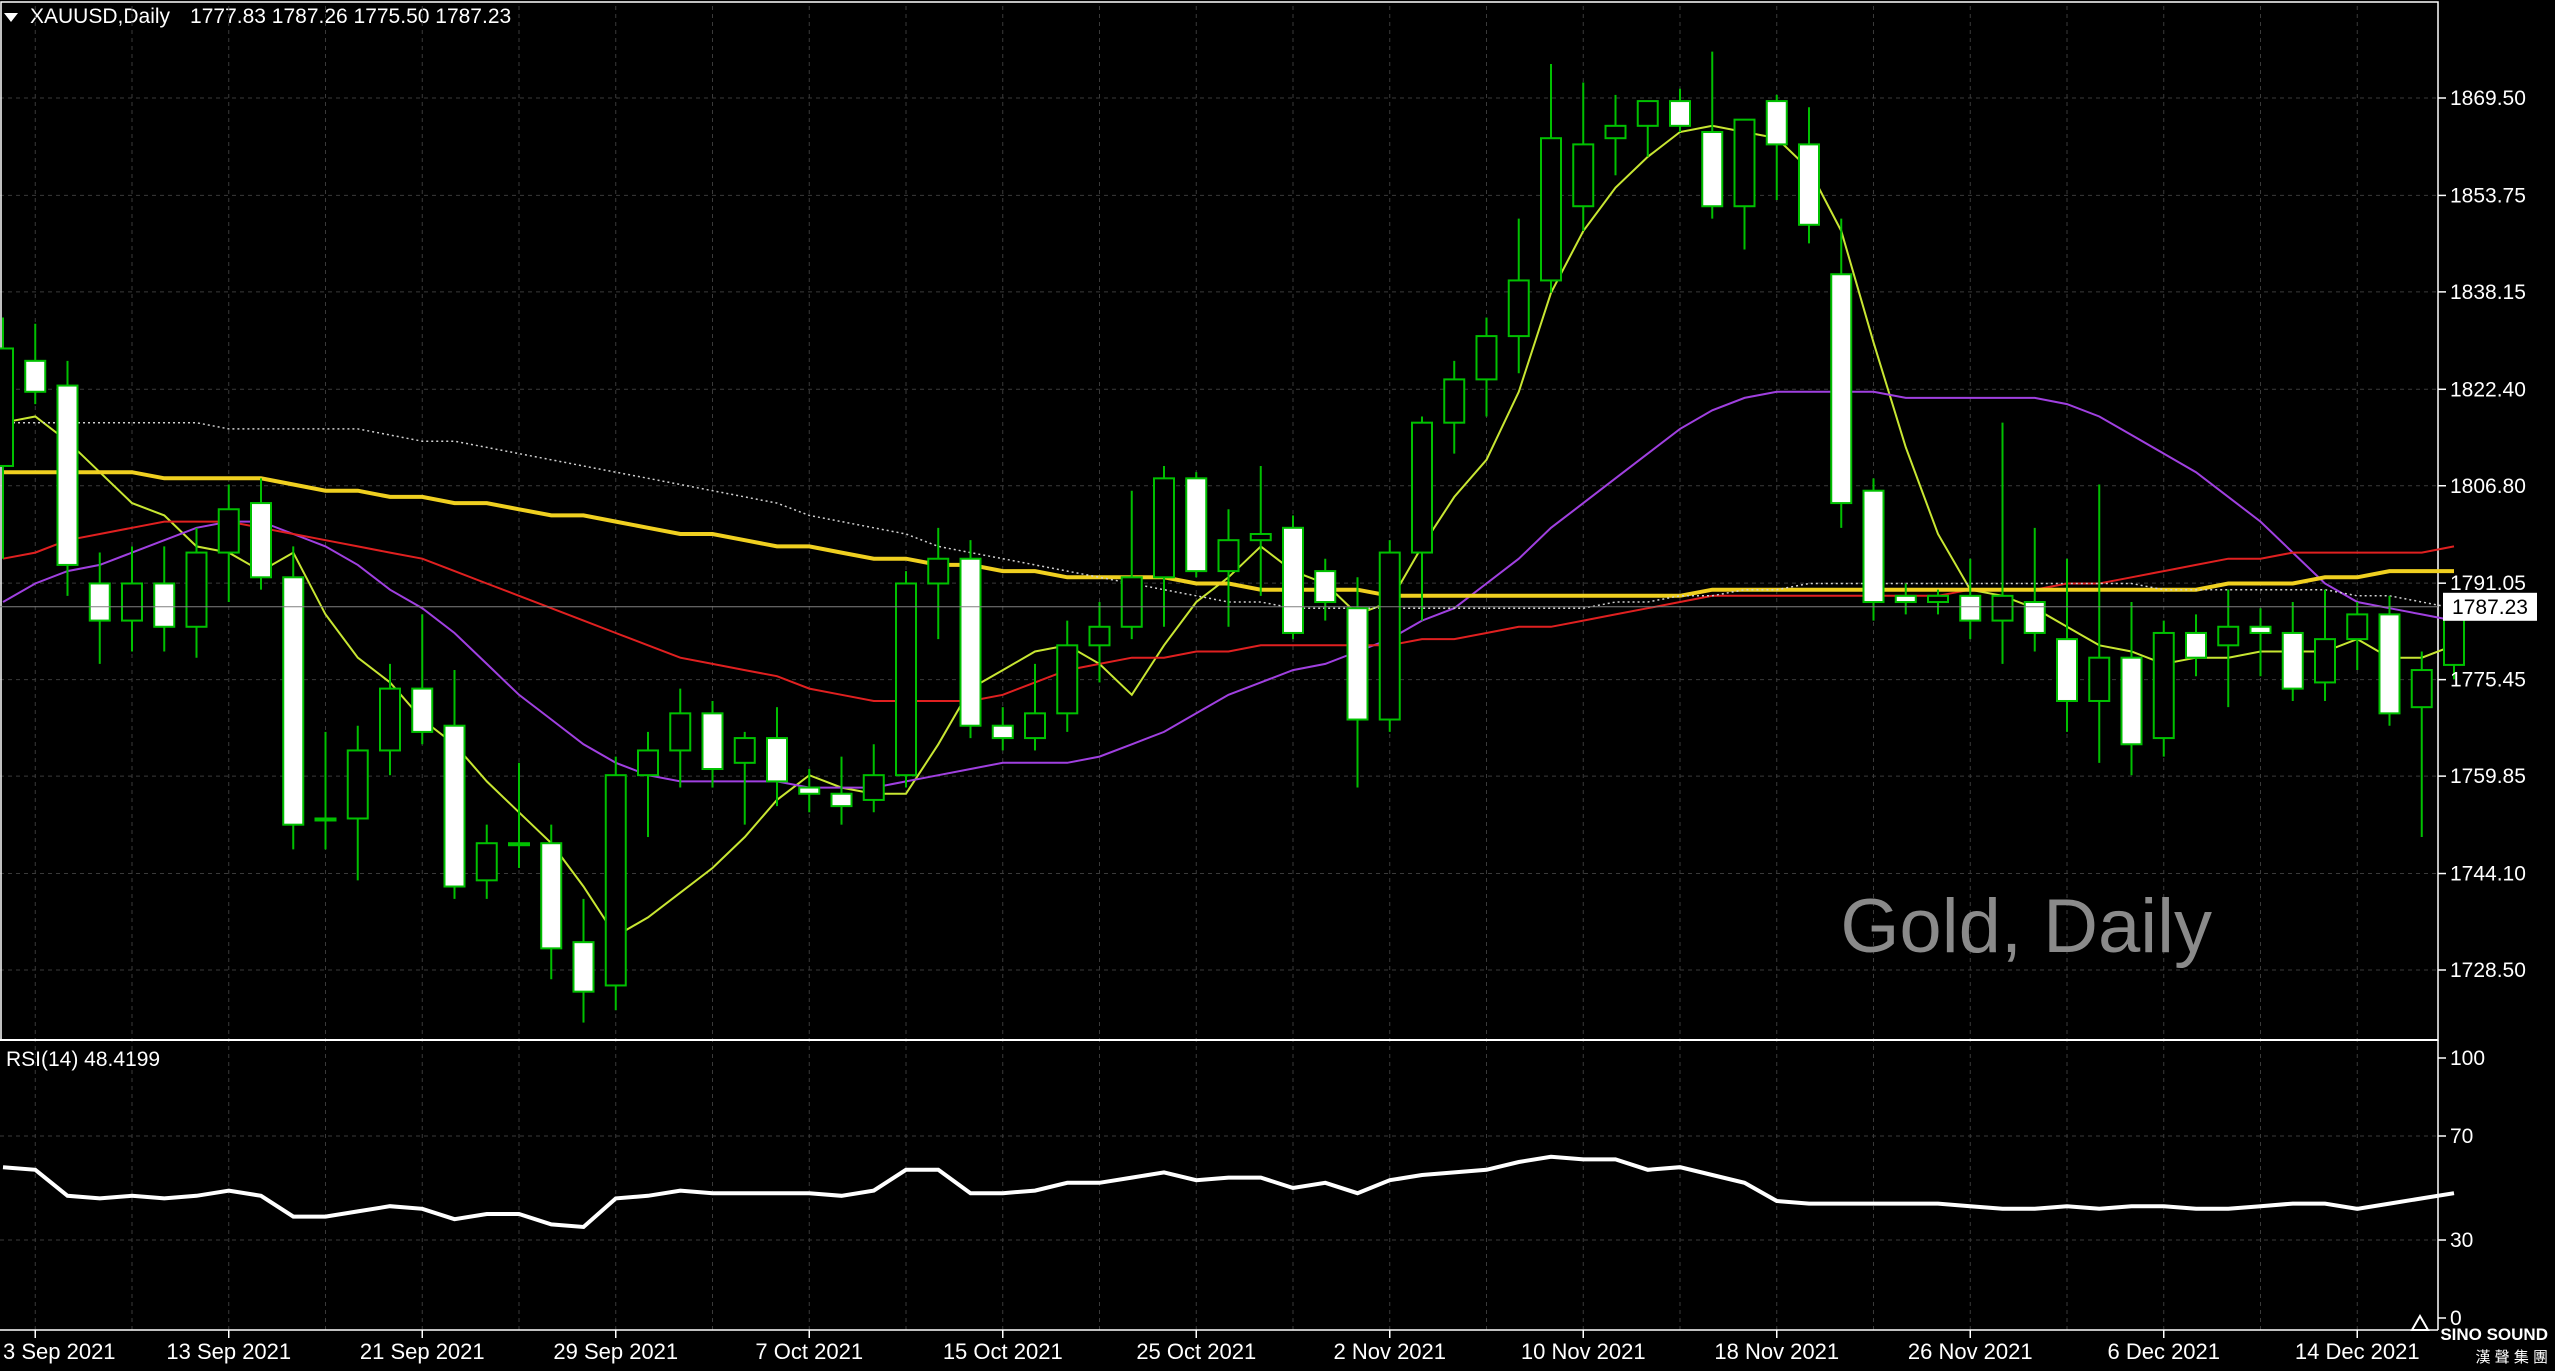  What do you see at coordinates (2488, 195) in the screenshot?
I see `price-tick-label: 1853.75` at bounding box center [2488, 195].